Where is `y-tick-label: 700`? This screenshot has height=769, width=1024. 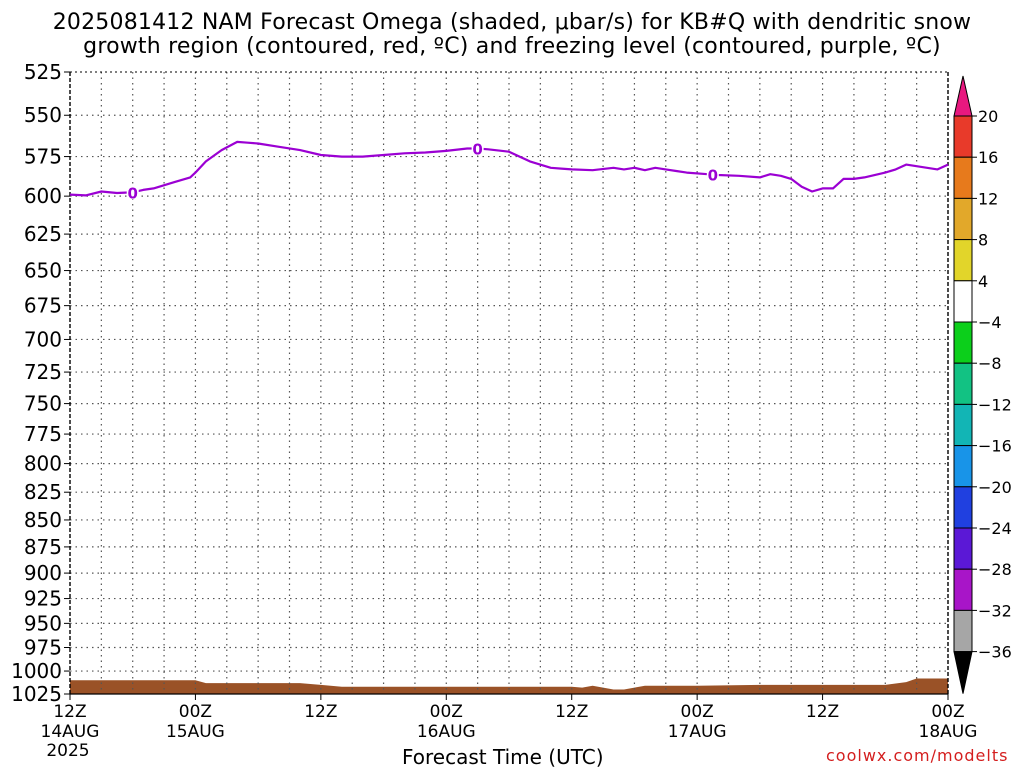
y-tick-label: 700 is located at coordinates (43, 339).